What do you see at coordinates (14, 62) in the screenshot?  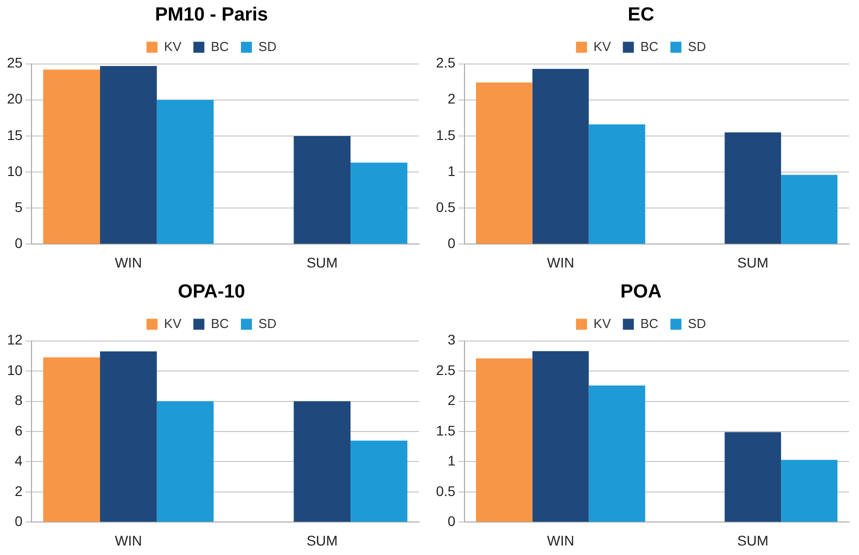 I see `y-tick-label: 25` at bounding box center [14, 62].